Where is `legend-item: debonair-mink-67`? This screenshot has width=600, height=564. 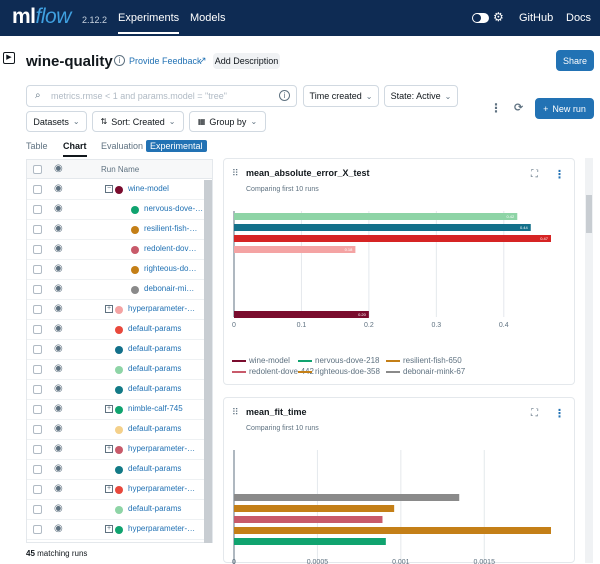
legend-item: debonair-mink-67 is located at coordinates (425, 371).